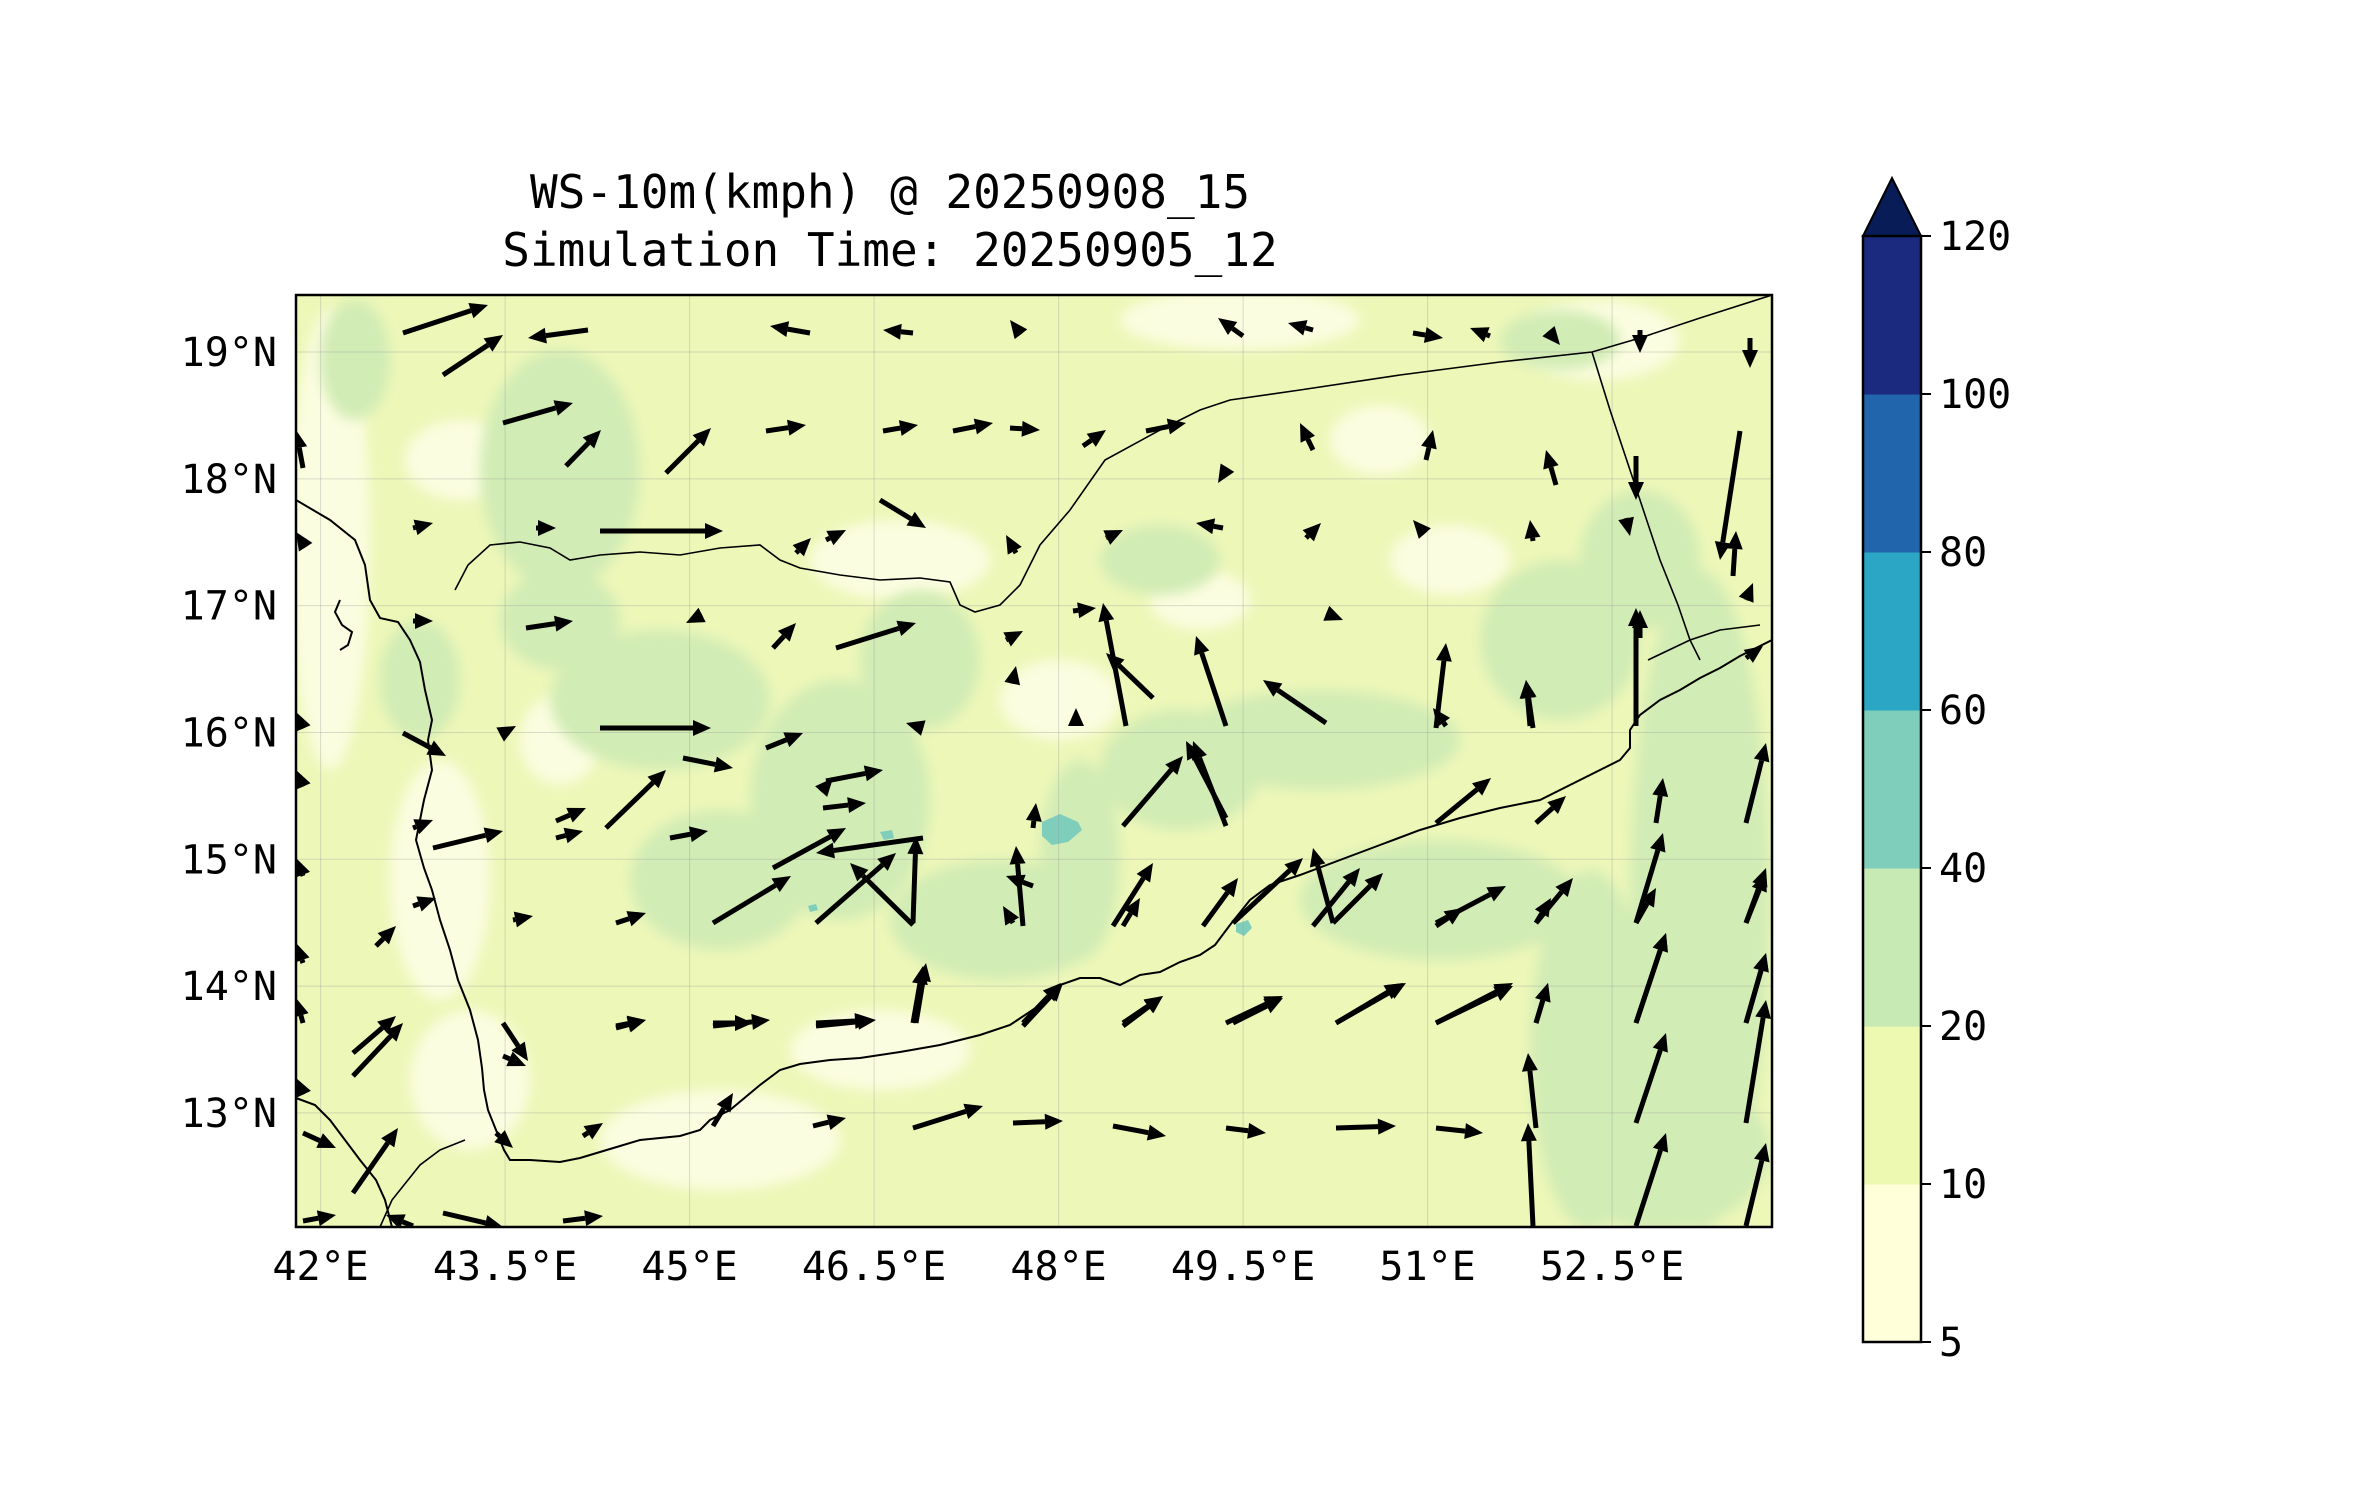  I want to click on lat-tick-label: 16°N, so click(229, 733).